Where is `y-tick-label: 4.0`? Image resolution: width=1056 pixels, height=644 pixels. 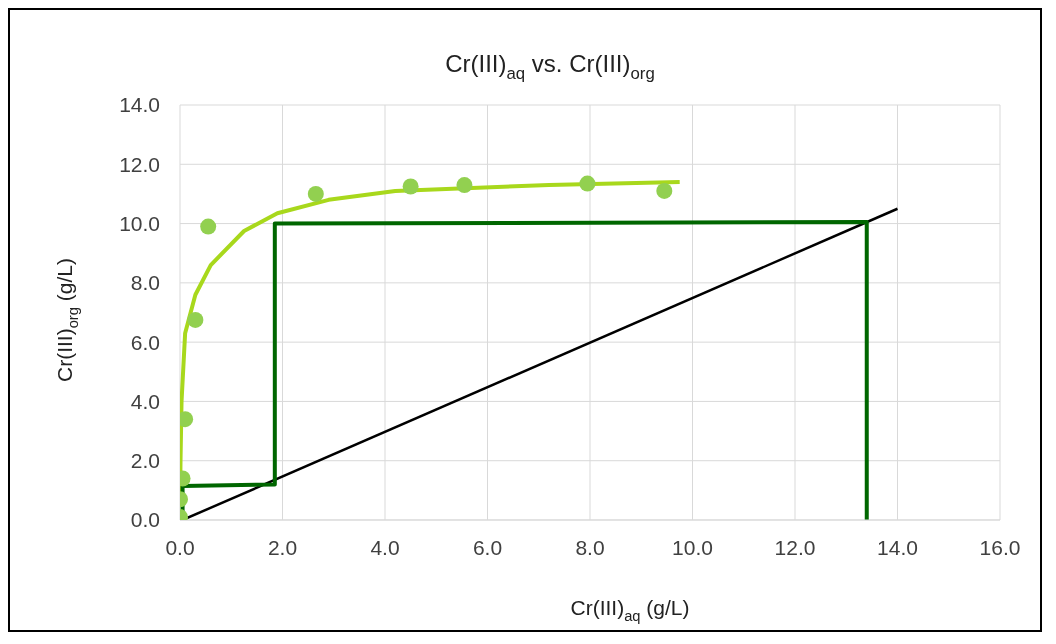
y-tick-label: 4.0 is located at coordinates (145, 401).